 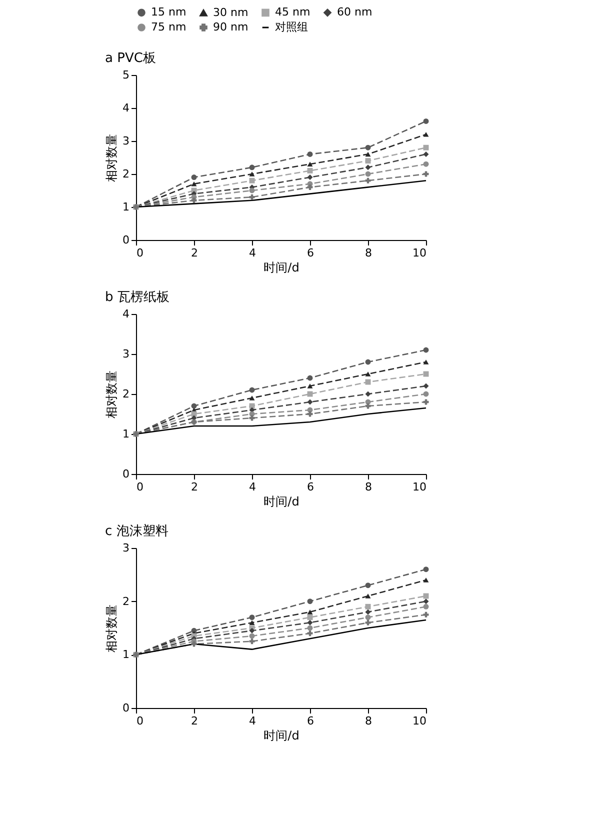 I want to click on y-tick-label: 5, so click(x=126, y=75).